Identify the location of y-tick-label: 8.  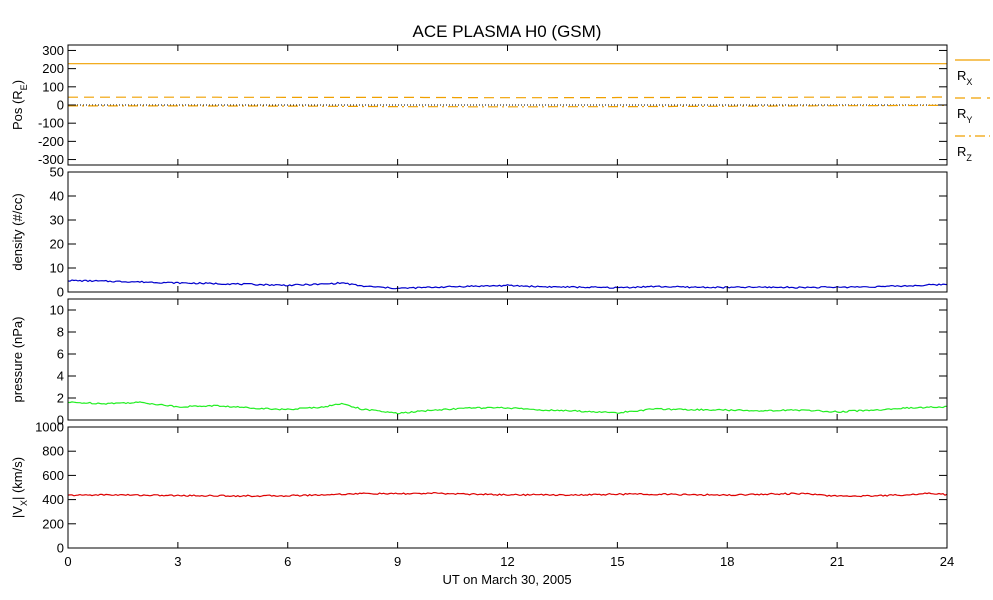
(60, 332).